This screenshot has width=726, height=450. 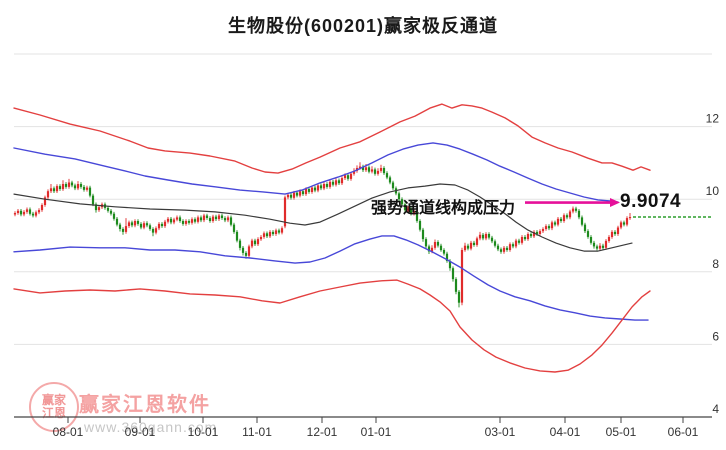 I want to click on watermark-seal-text-bottom: 江恩, so click(x=53, y=413).